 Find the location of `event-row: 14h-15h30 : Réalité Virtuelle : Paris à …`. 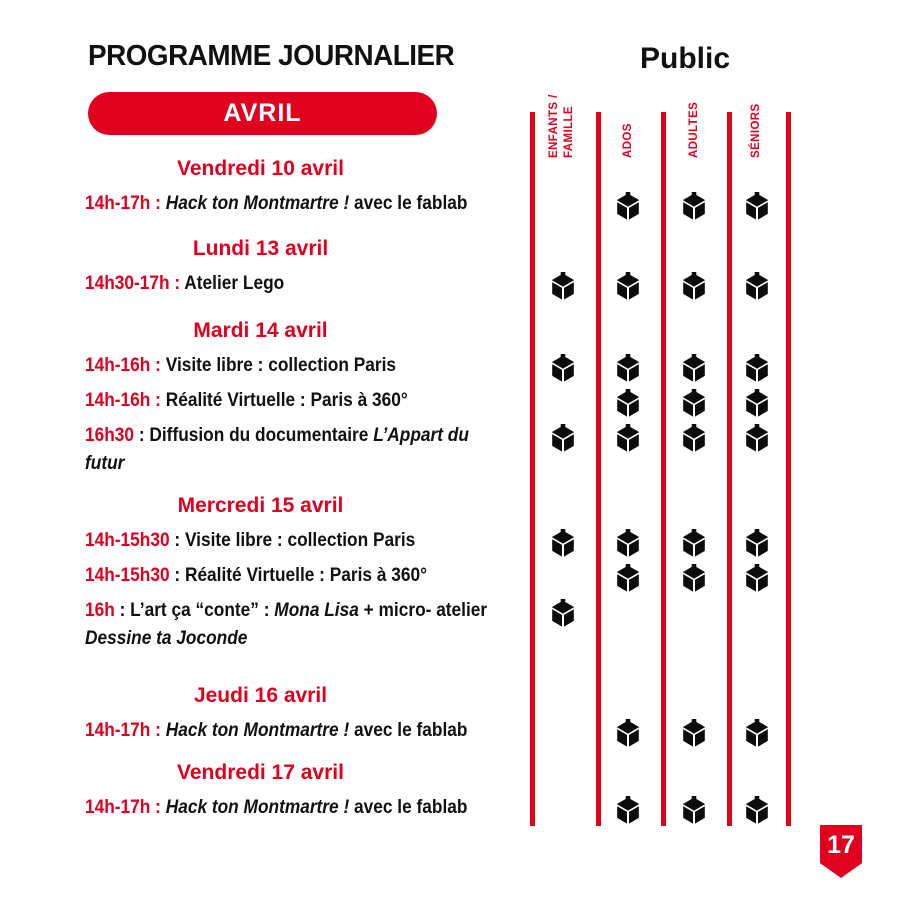

event-row: 14h-15h30 : Réalité Virtuelle : Paris à … is located at coordinates (450, 577).